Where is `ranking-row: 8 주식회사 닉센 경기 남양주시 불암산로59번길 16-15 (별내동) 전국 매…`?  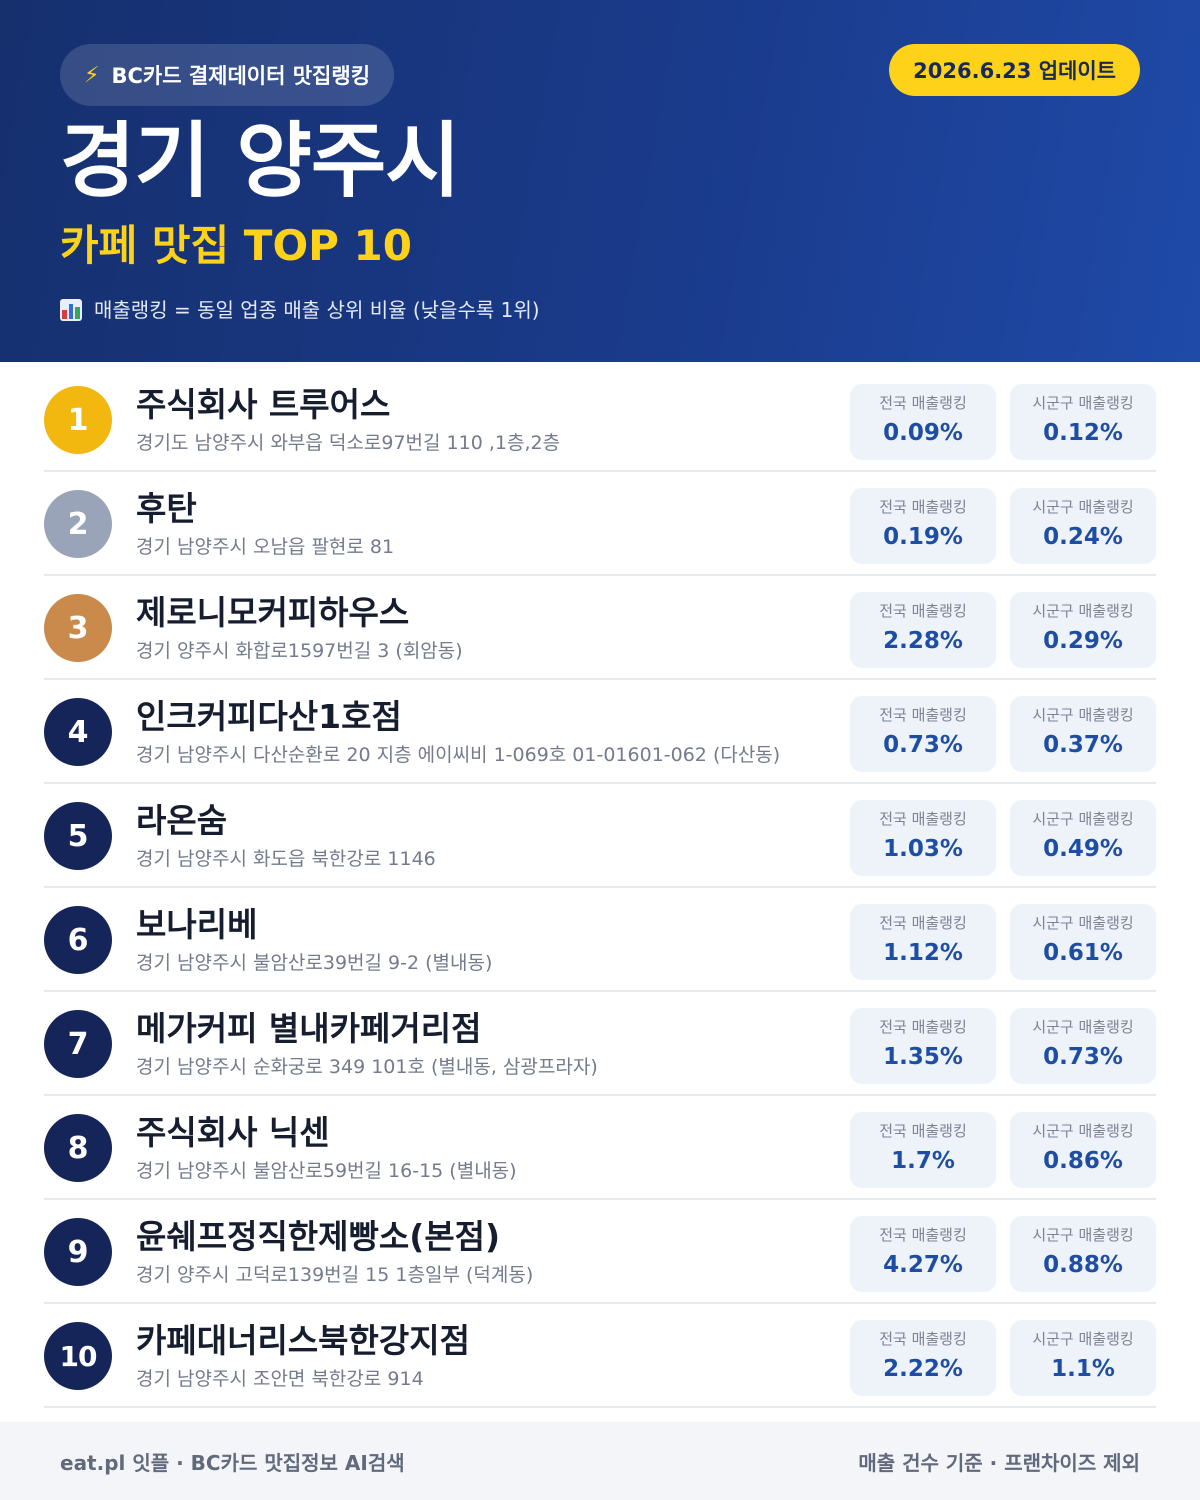 ranking-row: 8 주식회사 닉센 경기 남양주시 불암산로59번길 16-15 (별내동) 전국 매… is located at coordinates (600, 1148).